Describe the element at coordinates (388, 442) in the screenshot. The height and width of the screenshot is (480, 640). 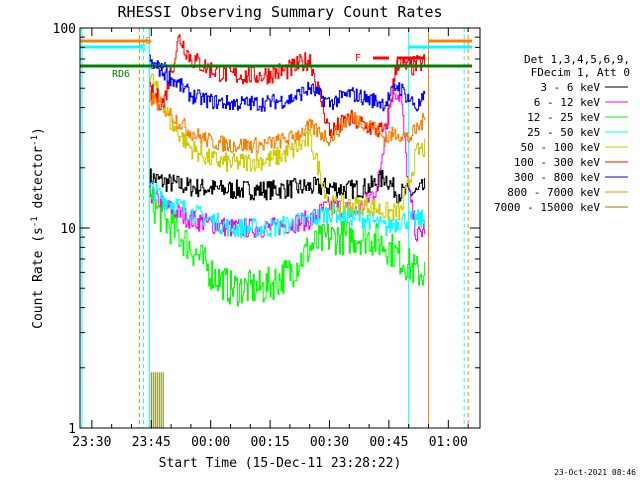
I see `x-tick-label-6: 00:45` at that location.